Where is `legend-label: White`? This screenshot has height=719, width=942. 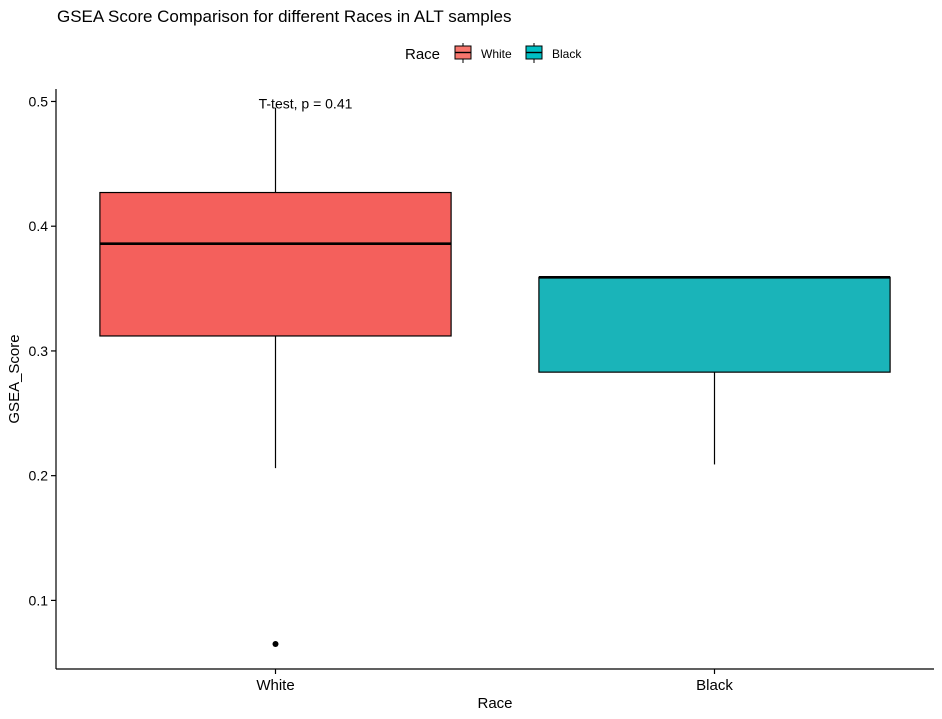 legend-label: White is located at coordinates (496, 54).